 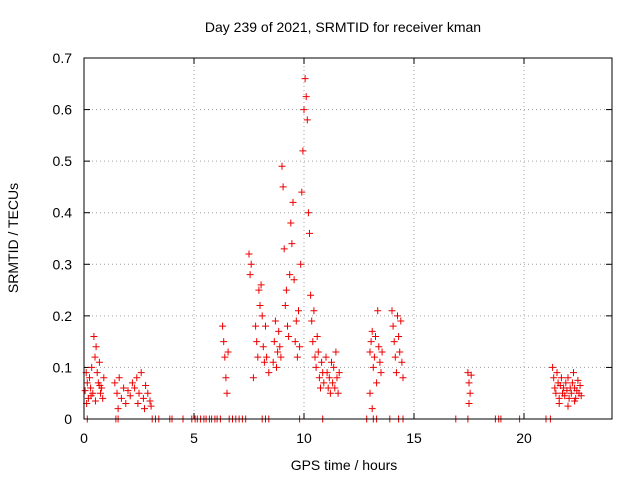 I want to click on x-tick-label: 20, so click(x=524, y=438).